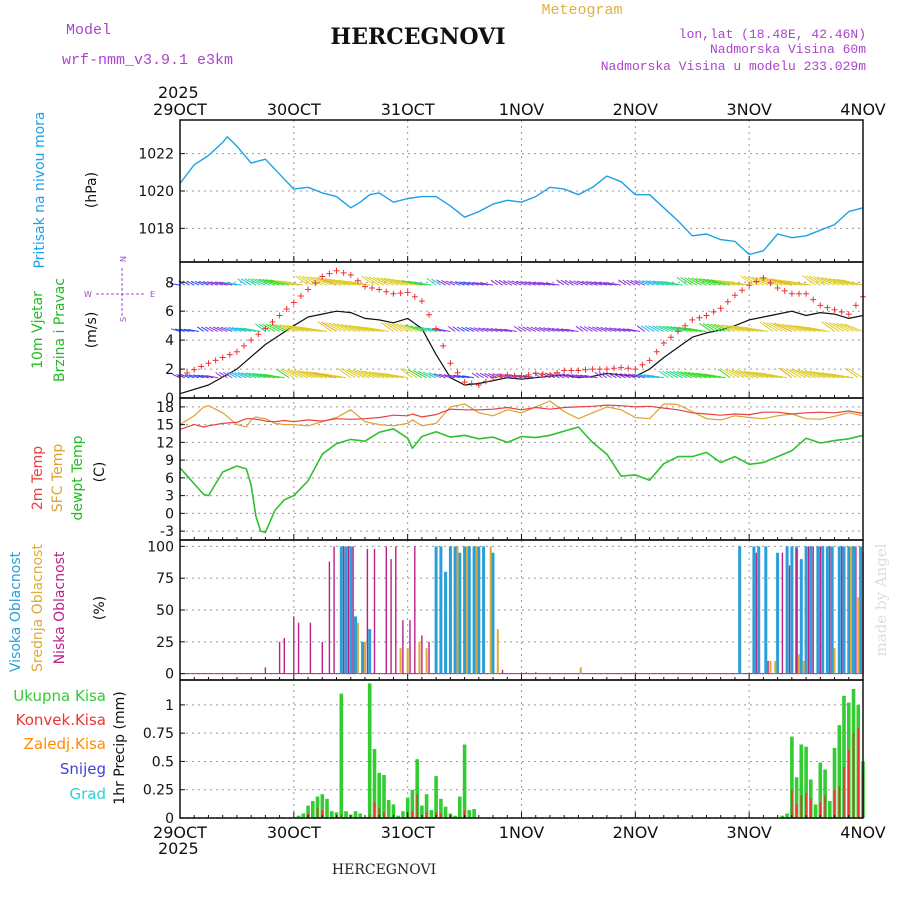 The height and width of the screenshot is (900, 900). What do you see at coordinates (294, 832) in the screenshot?
I see `x-tick-label-bottom: 30OCT` at bounding box center [294, 832].